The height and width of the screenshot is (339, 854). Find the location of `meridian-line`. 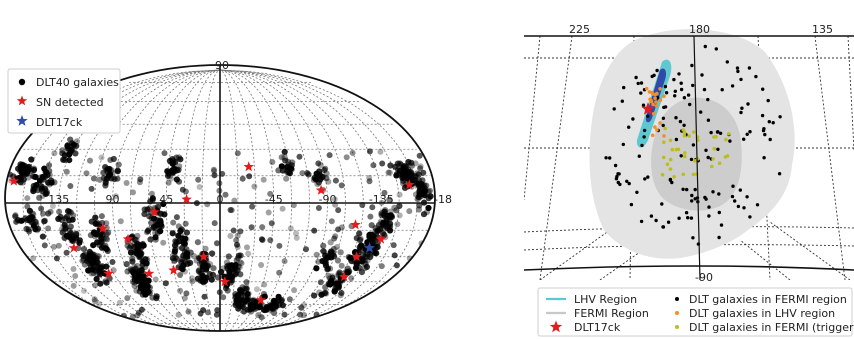

meridian-line is located at coordinates (202, 200).